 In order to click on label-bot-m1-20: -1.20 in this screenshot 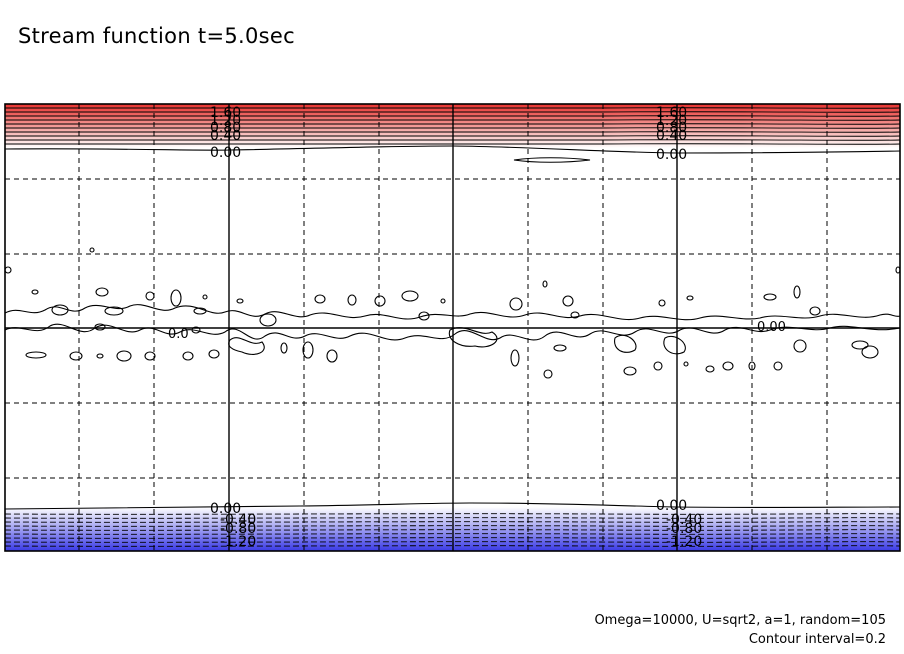, I will do `click(238, 542)`.